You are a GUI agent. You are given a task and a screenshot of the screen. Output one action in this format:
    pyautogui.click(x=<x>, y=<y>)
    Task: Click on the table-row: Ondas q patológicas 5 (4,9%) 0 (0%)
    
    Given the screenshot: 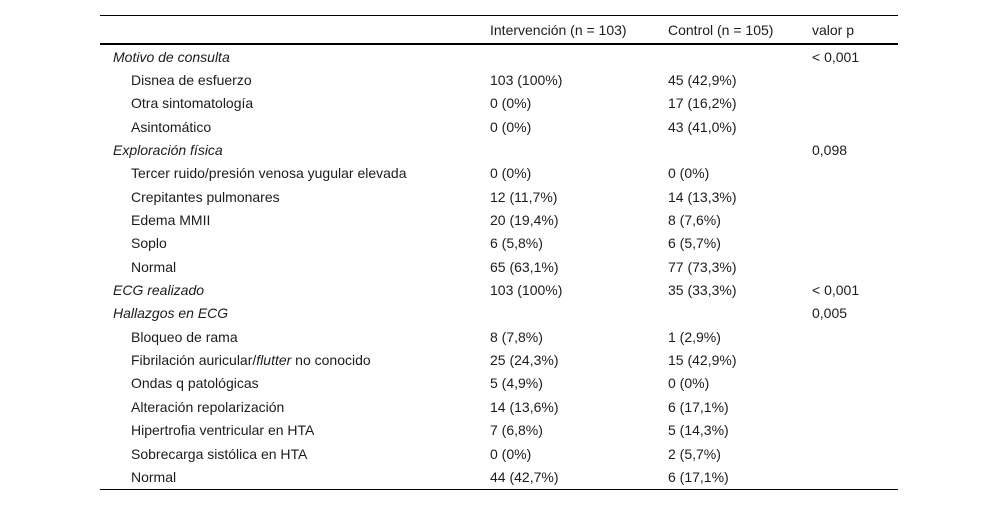 What is the action you would take?
    pyautogui.click(x=499, y=383)
    